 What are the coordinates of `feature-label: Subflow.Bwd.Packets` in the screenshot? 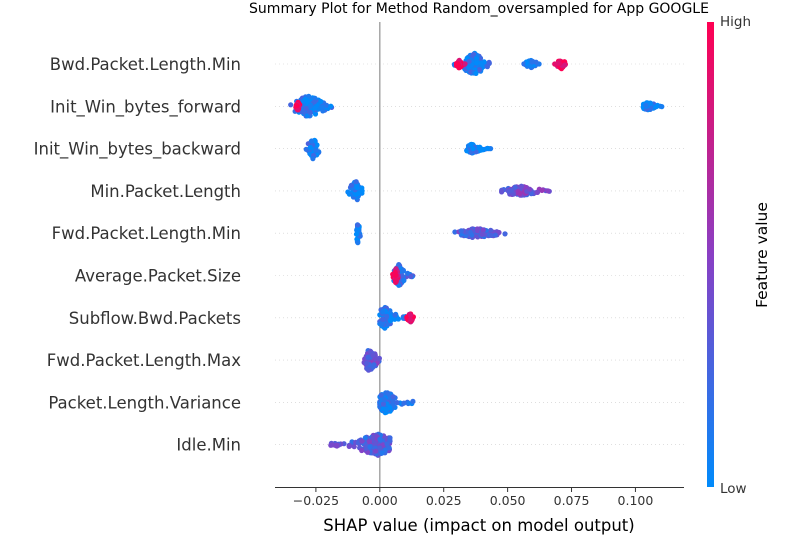 It's located at (155, 318).